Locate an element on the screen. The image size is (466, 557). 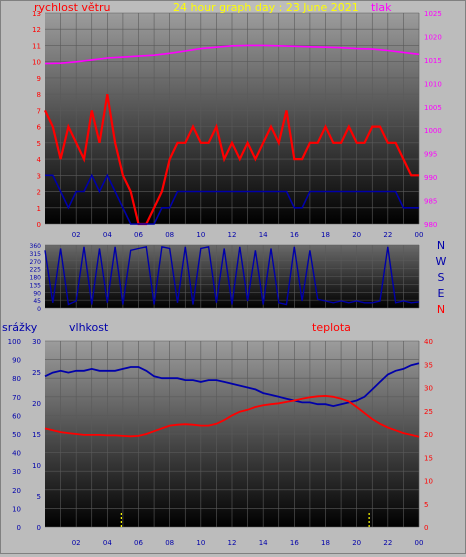
rain-tick-label: 25 is located at coordinates (36, 373).